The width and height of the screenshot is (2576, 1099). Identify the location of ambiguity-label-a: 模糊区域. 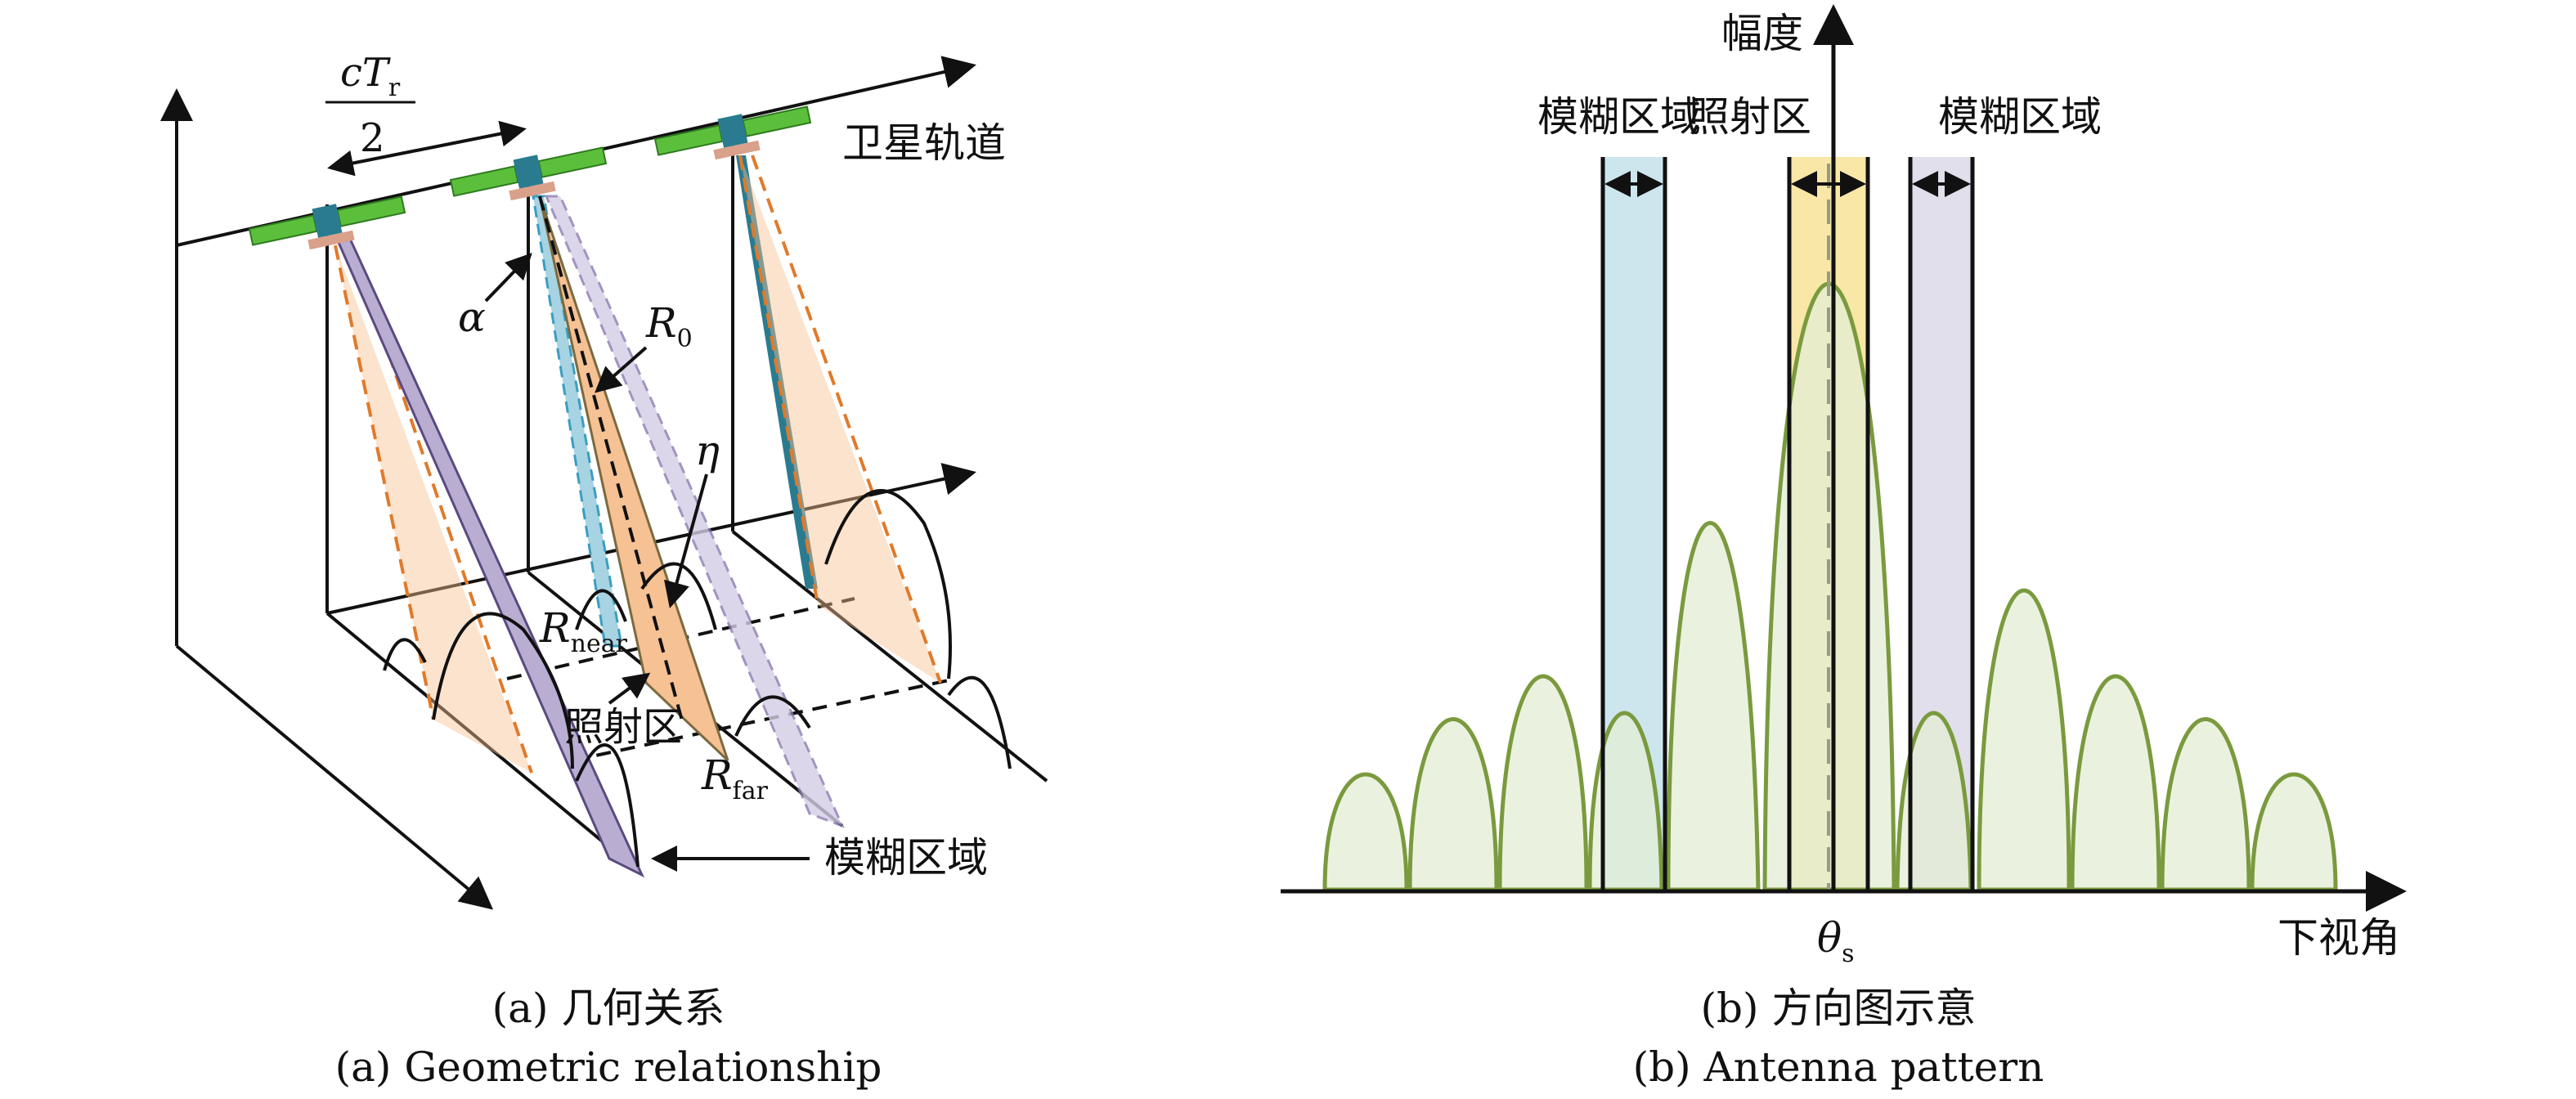
(906, 857).